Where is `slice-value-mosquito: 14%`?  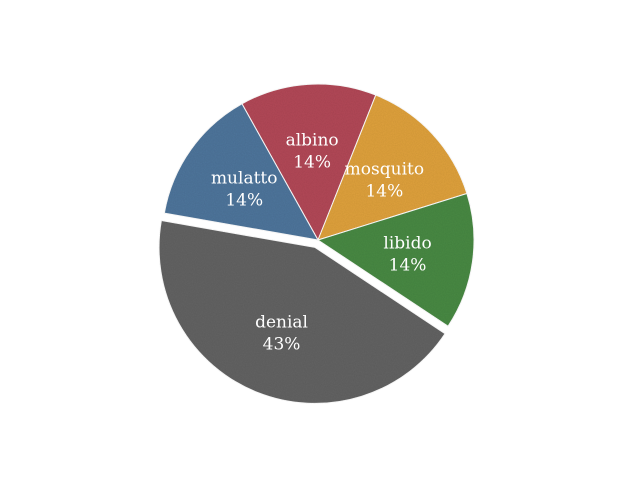
slice-value-mosquito: 14% is located at coordinates (384, 192).